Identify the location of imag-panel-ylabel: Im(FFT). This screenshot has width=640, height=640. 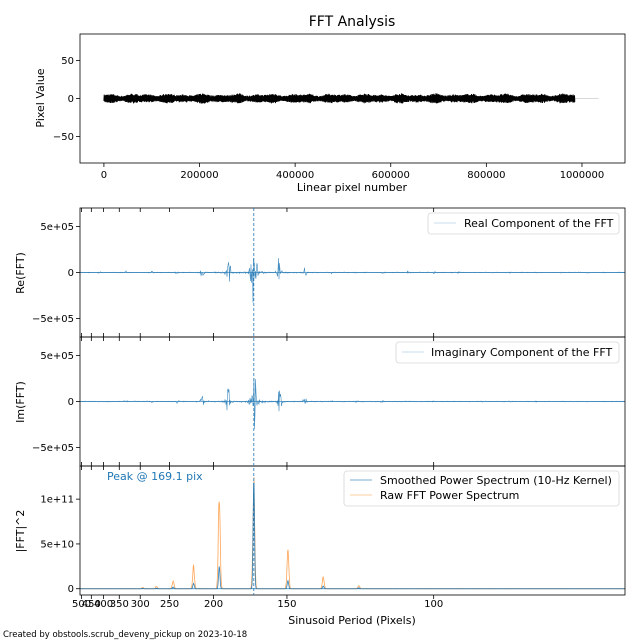
(20, 402).